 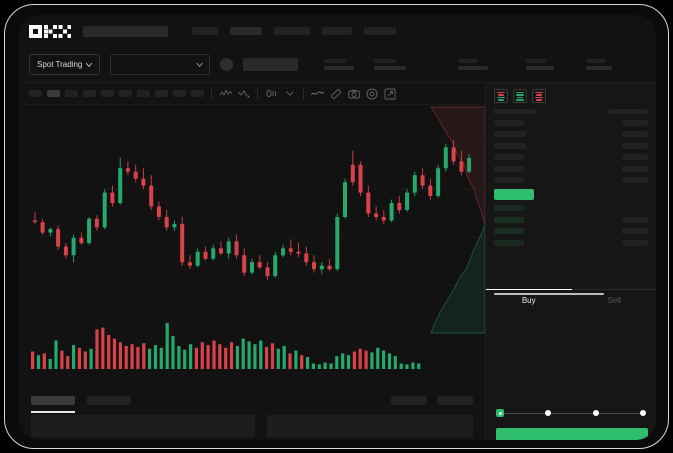 What do you see at coordinates (571, 93) in the screenshot?
I see `orderbook-view-toggles` at bounding box center [571, 93].